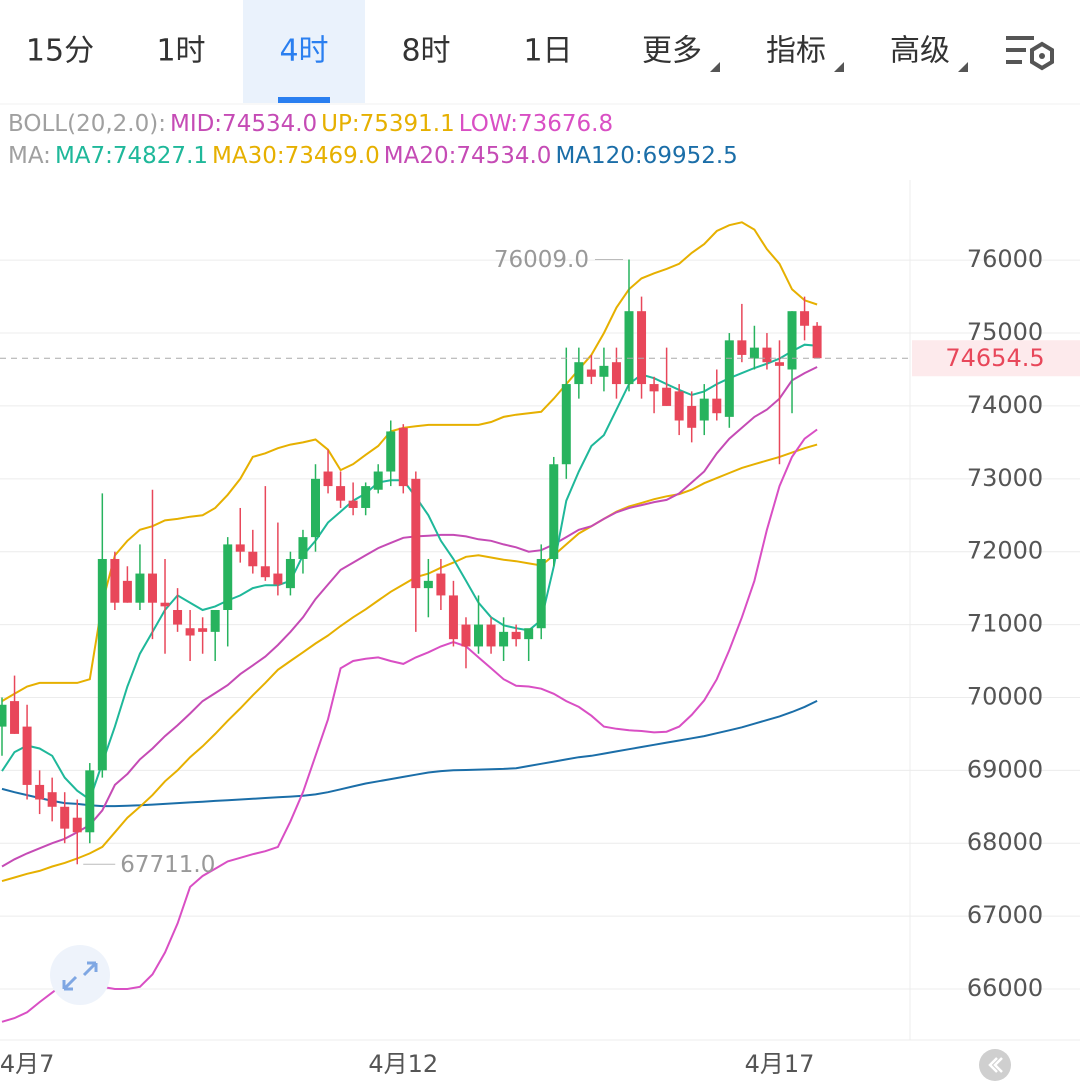  I want to click on tab: 4时, so click(304, 51).